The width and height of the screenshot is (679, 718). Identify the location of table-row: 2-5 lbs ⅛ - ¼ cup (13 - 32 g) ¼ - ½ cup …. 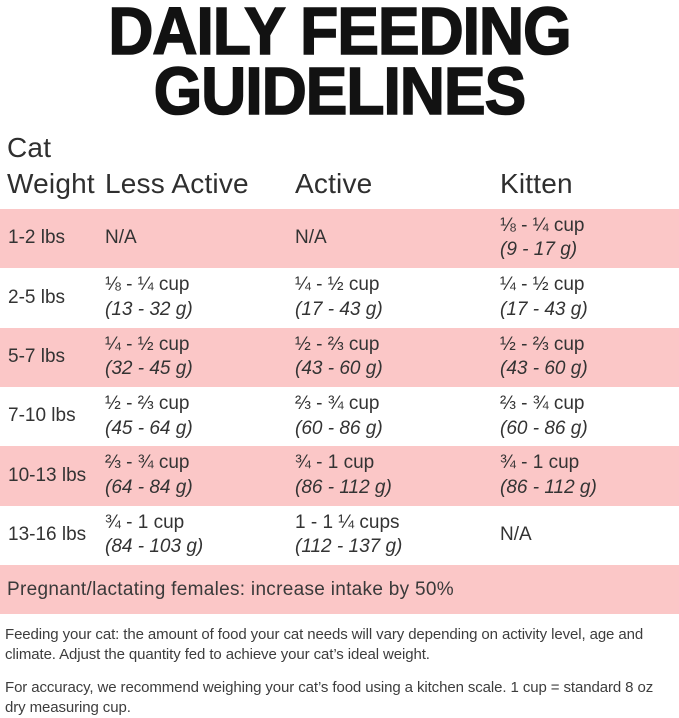
(339, 297).